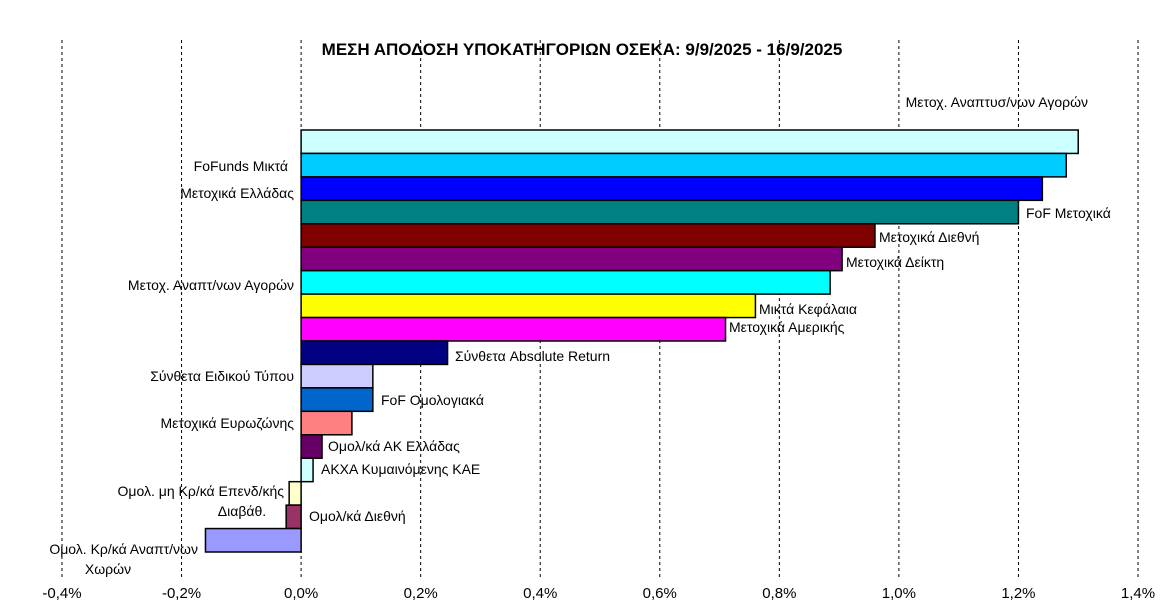 The height and width of the screenshot is (615, 1172). What do you see at coordinates (241, 166) in the screenshot?
I see `bar-label: FoFunds Μικτά` at bounding box center [241, 166].